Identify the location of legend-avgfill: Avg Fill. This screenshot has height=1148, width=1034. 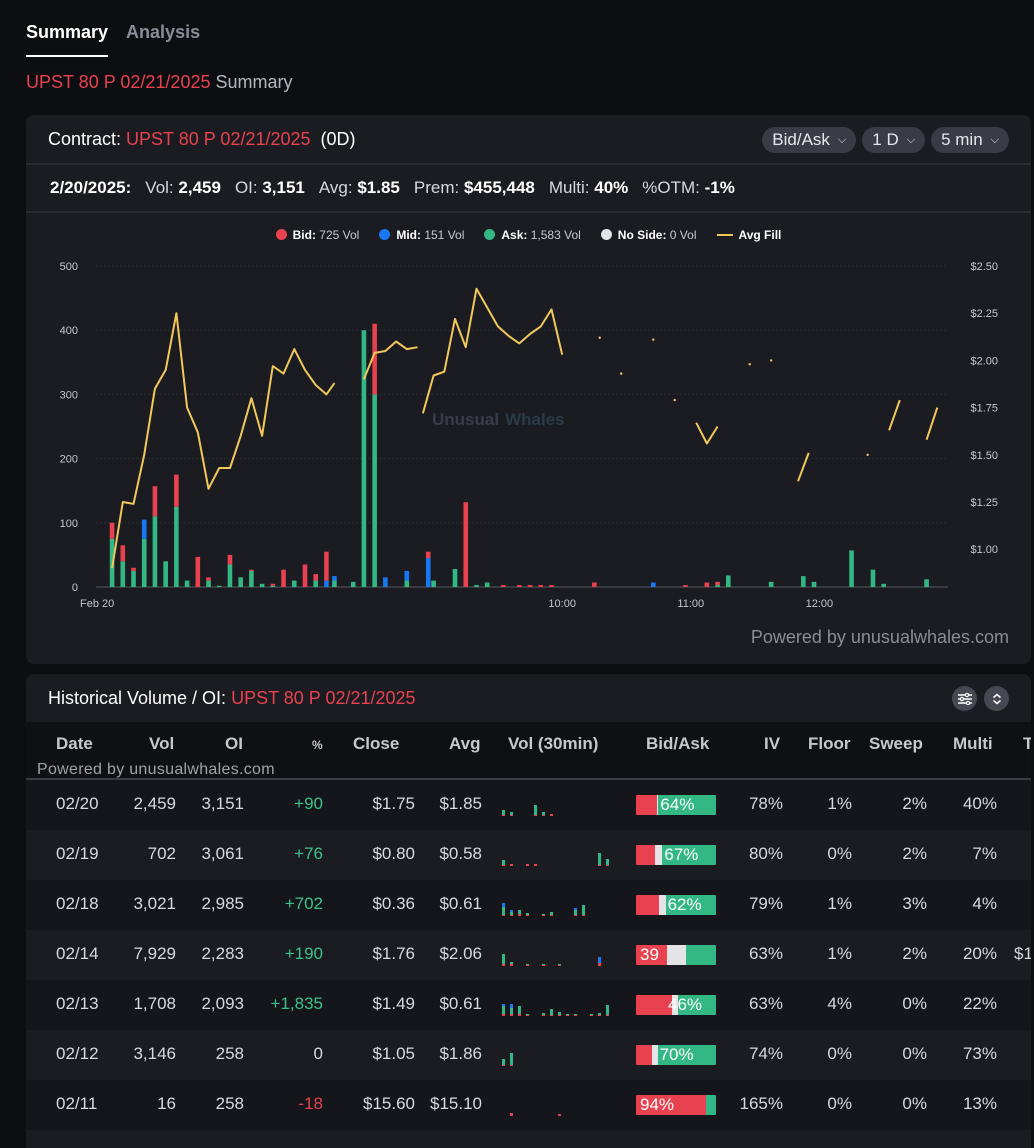
(748, 235).